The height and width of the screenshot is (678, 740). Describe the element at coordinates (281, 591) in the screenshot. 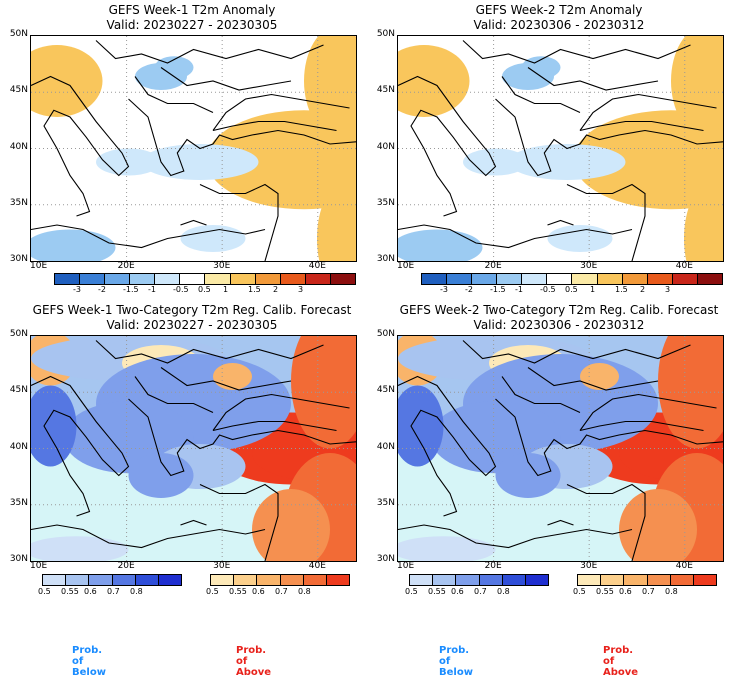

I see `colorbar-label: 0.7` at that location.